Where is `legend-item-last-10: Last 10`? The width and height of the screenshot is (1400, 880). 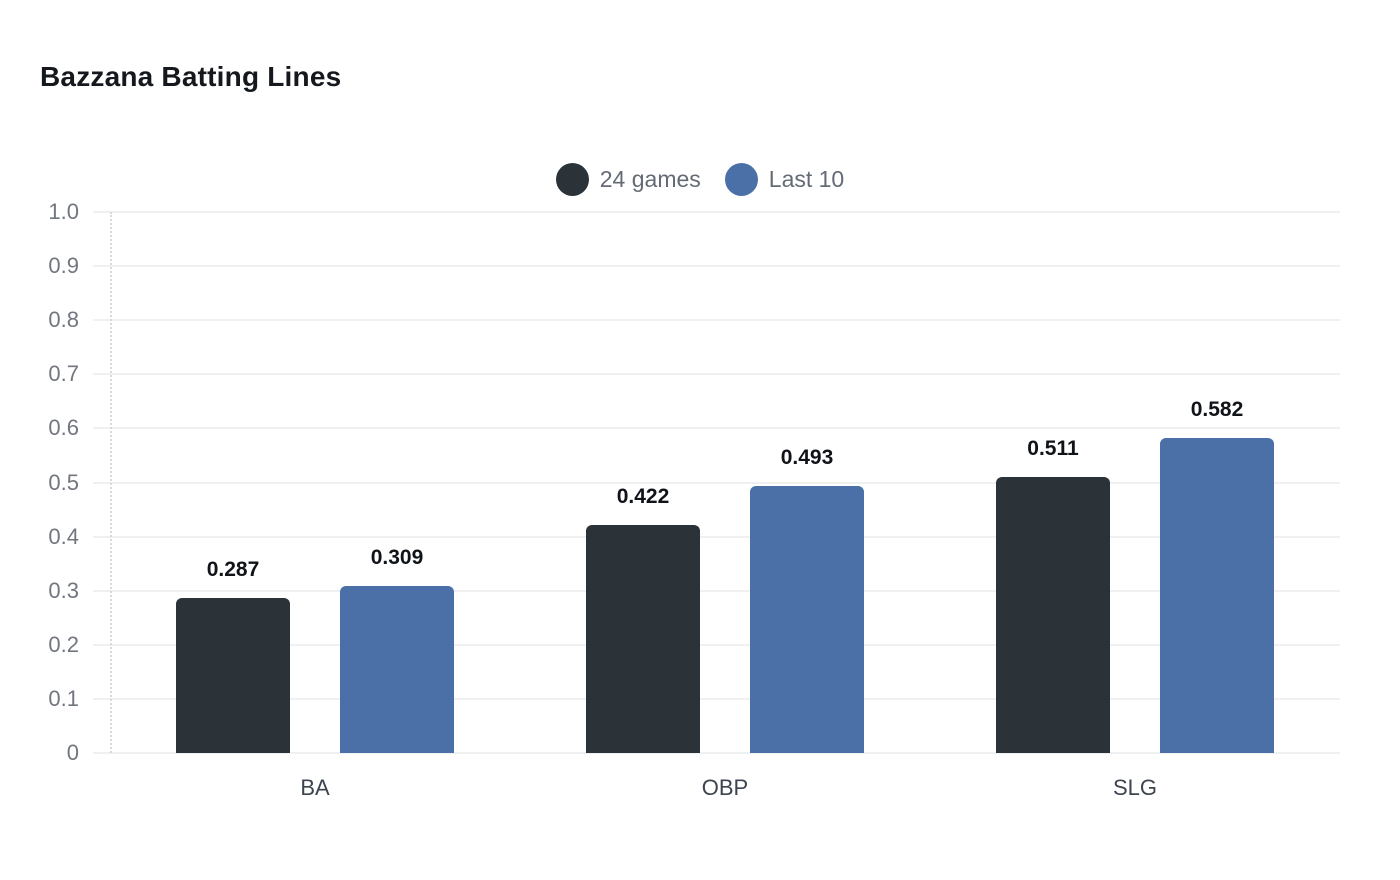
legend-item-last-10: Last 10 is located at coordinates (784, 179).